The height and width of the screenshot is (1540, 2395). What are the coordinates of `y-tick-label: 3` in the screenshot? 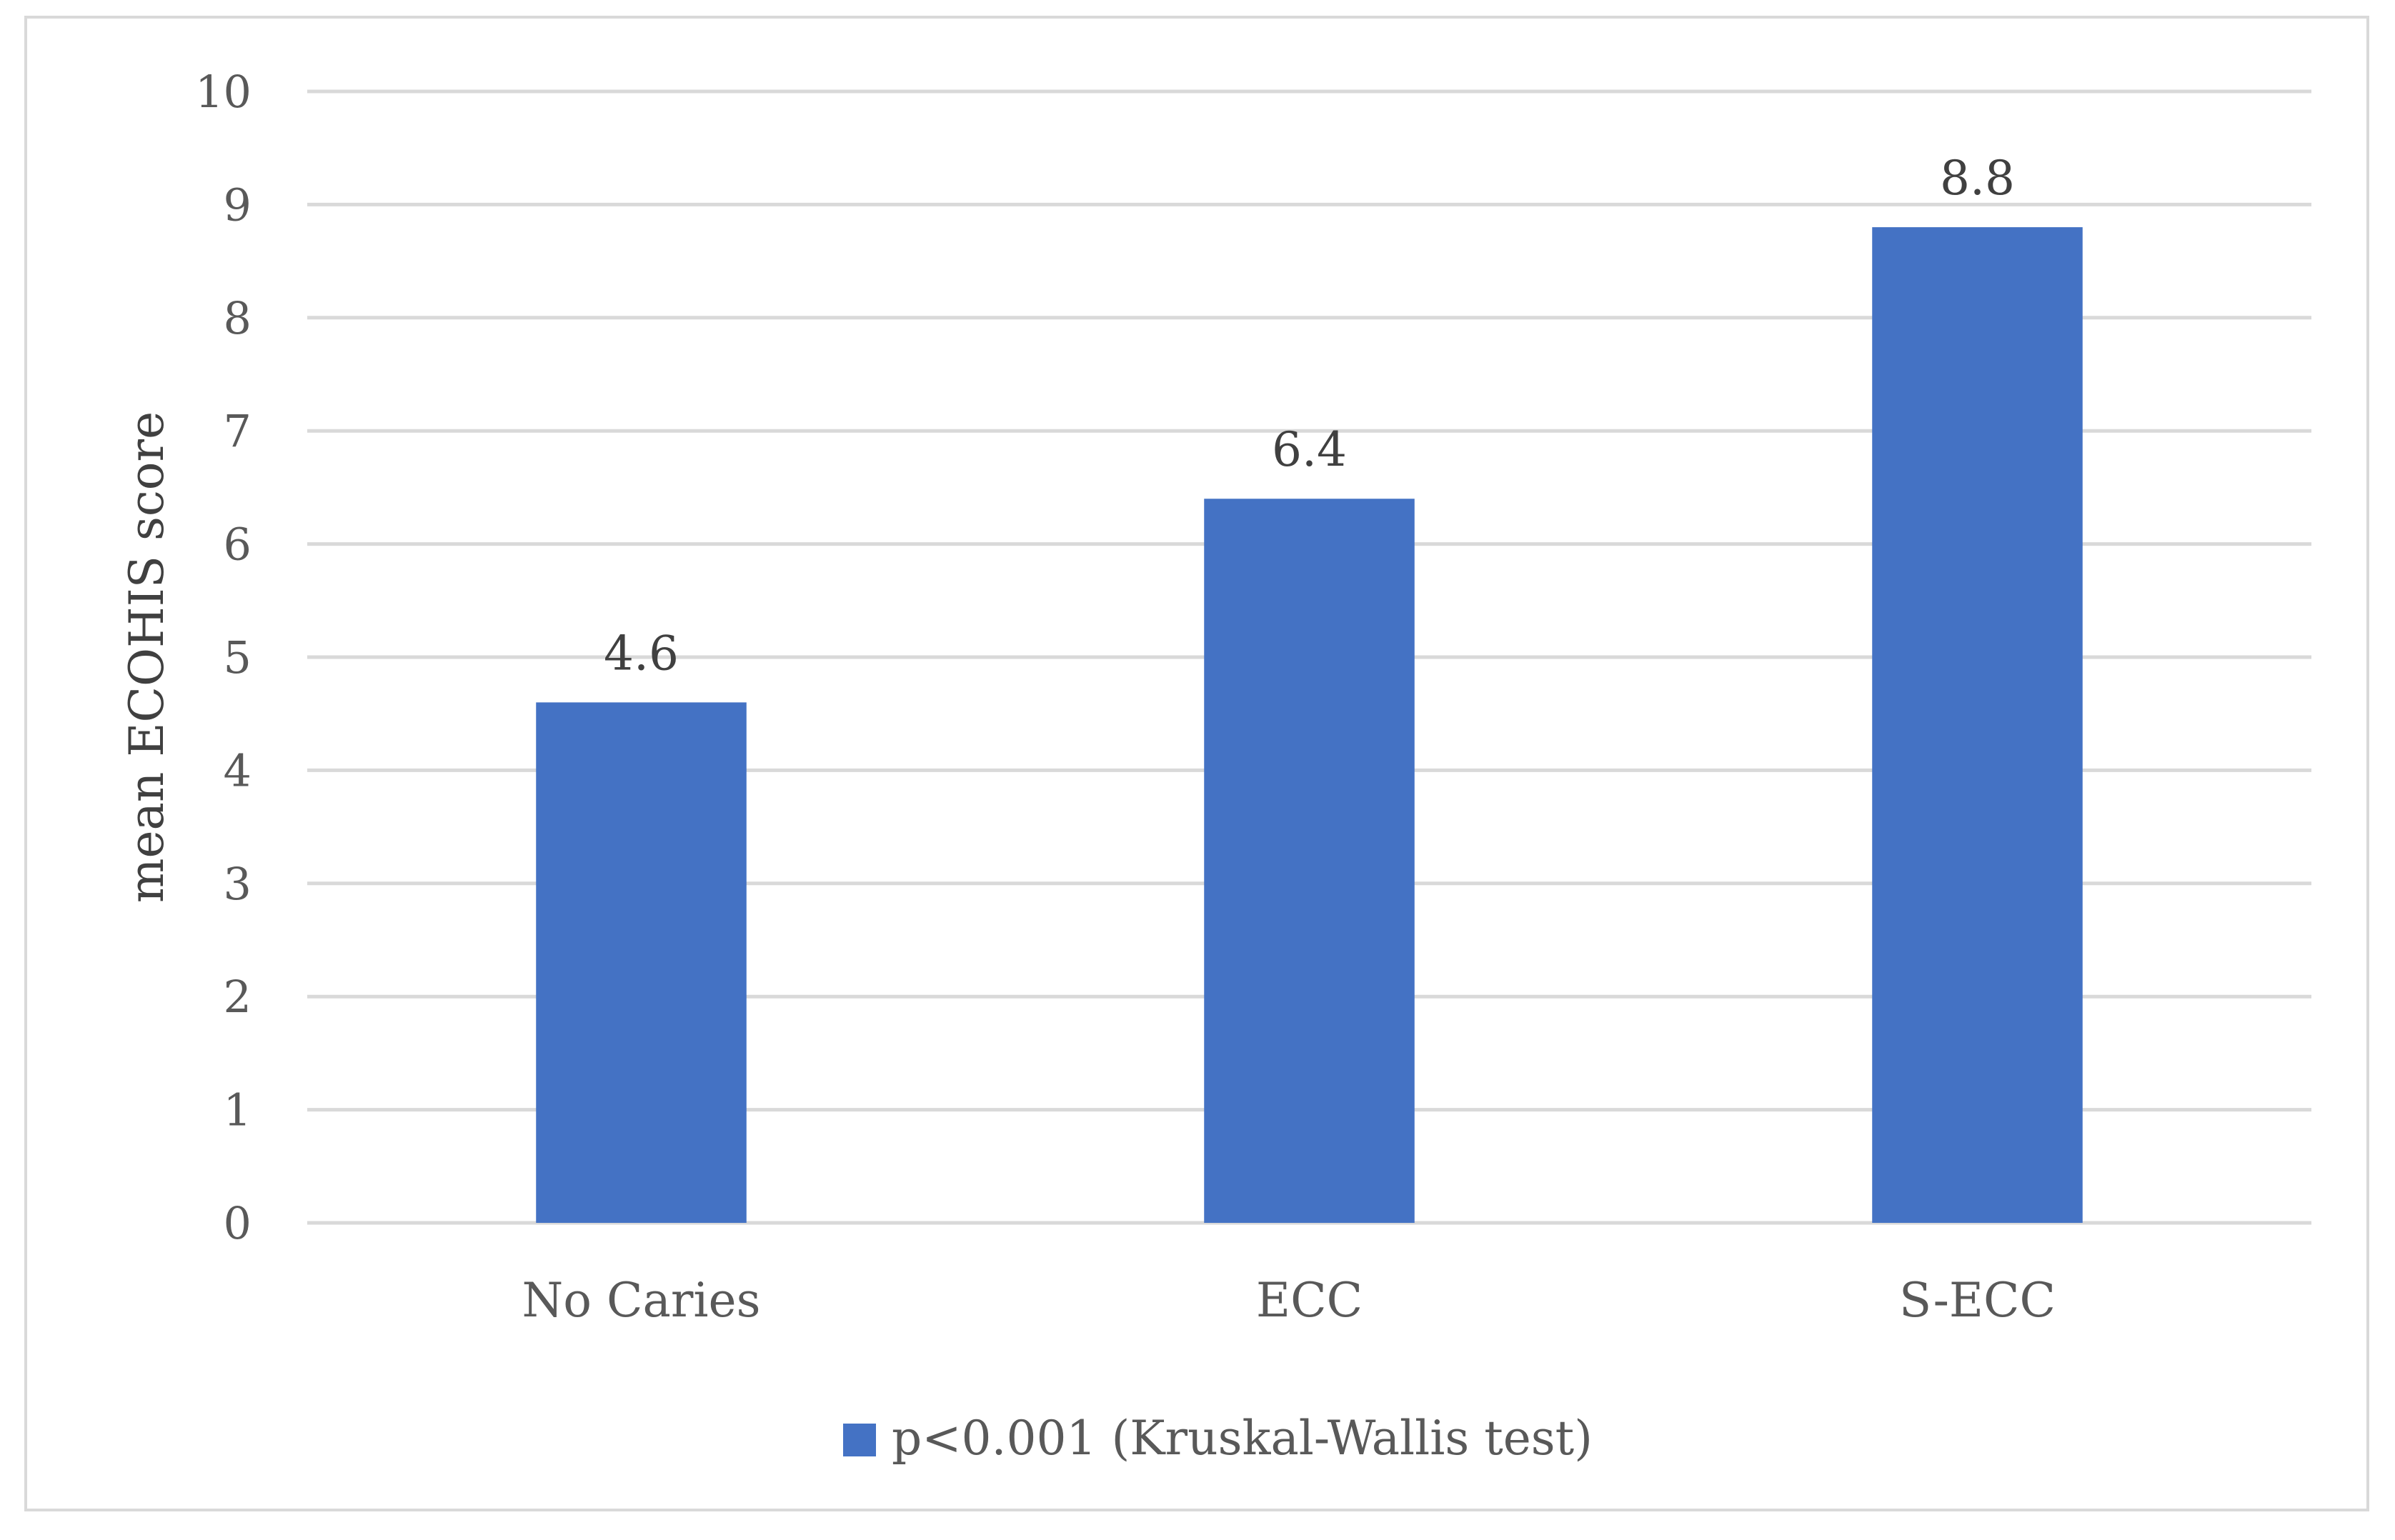 It's located at (238, 884).